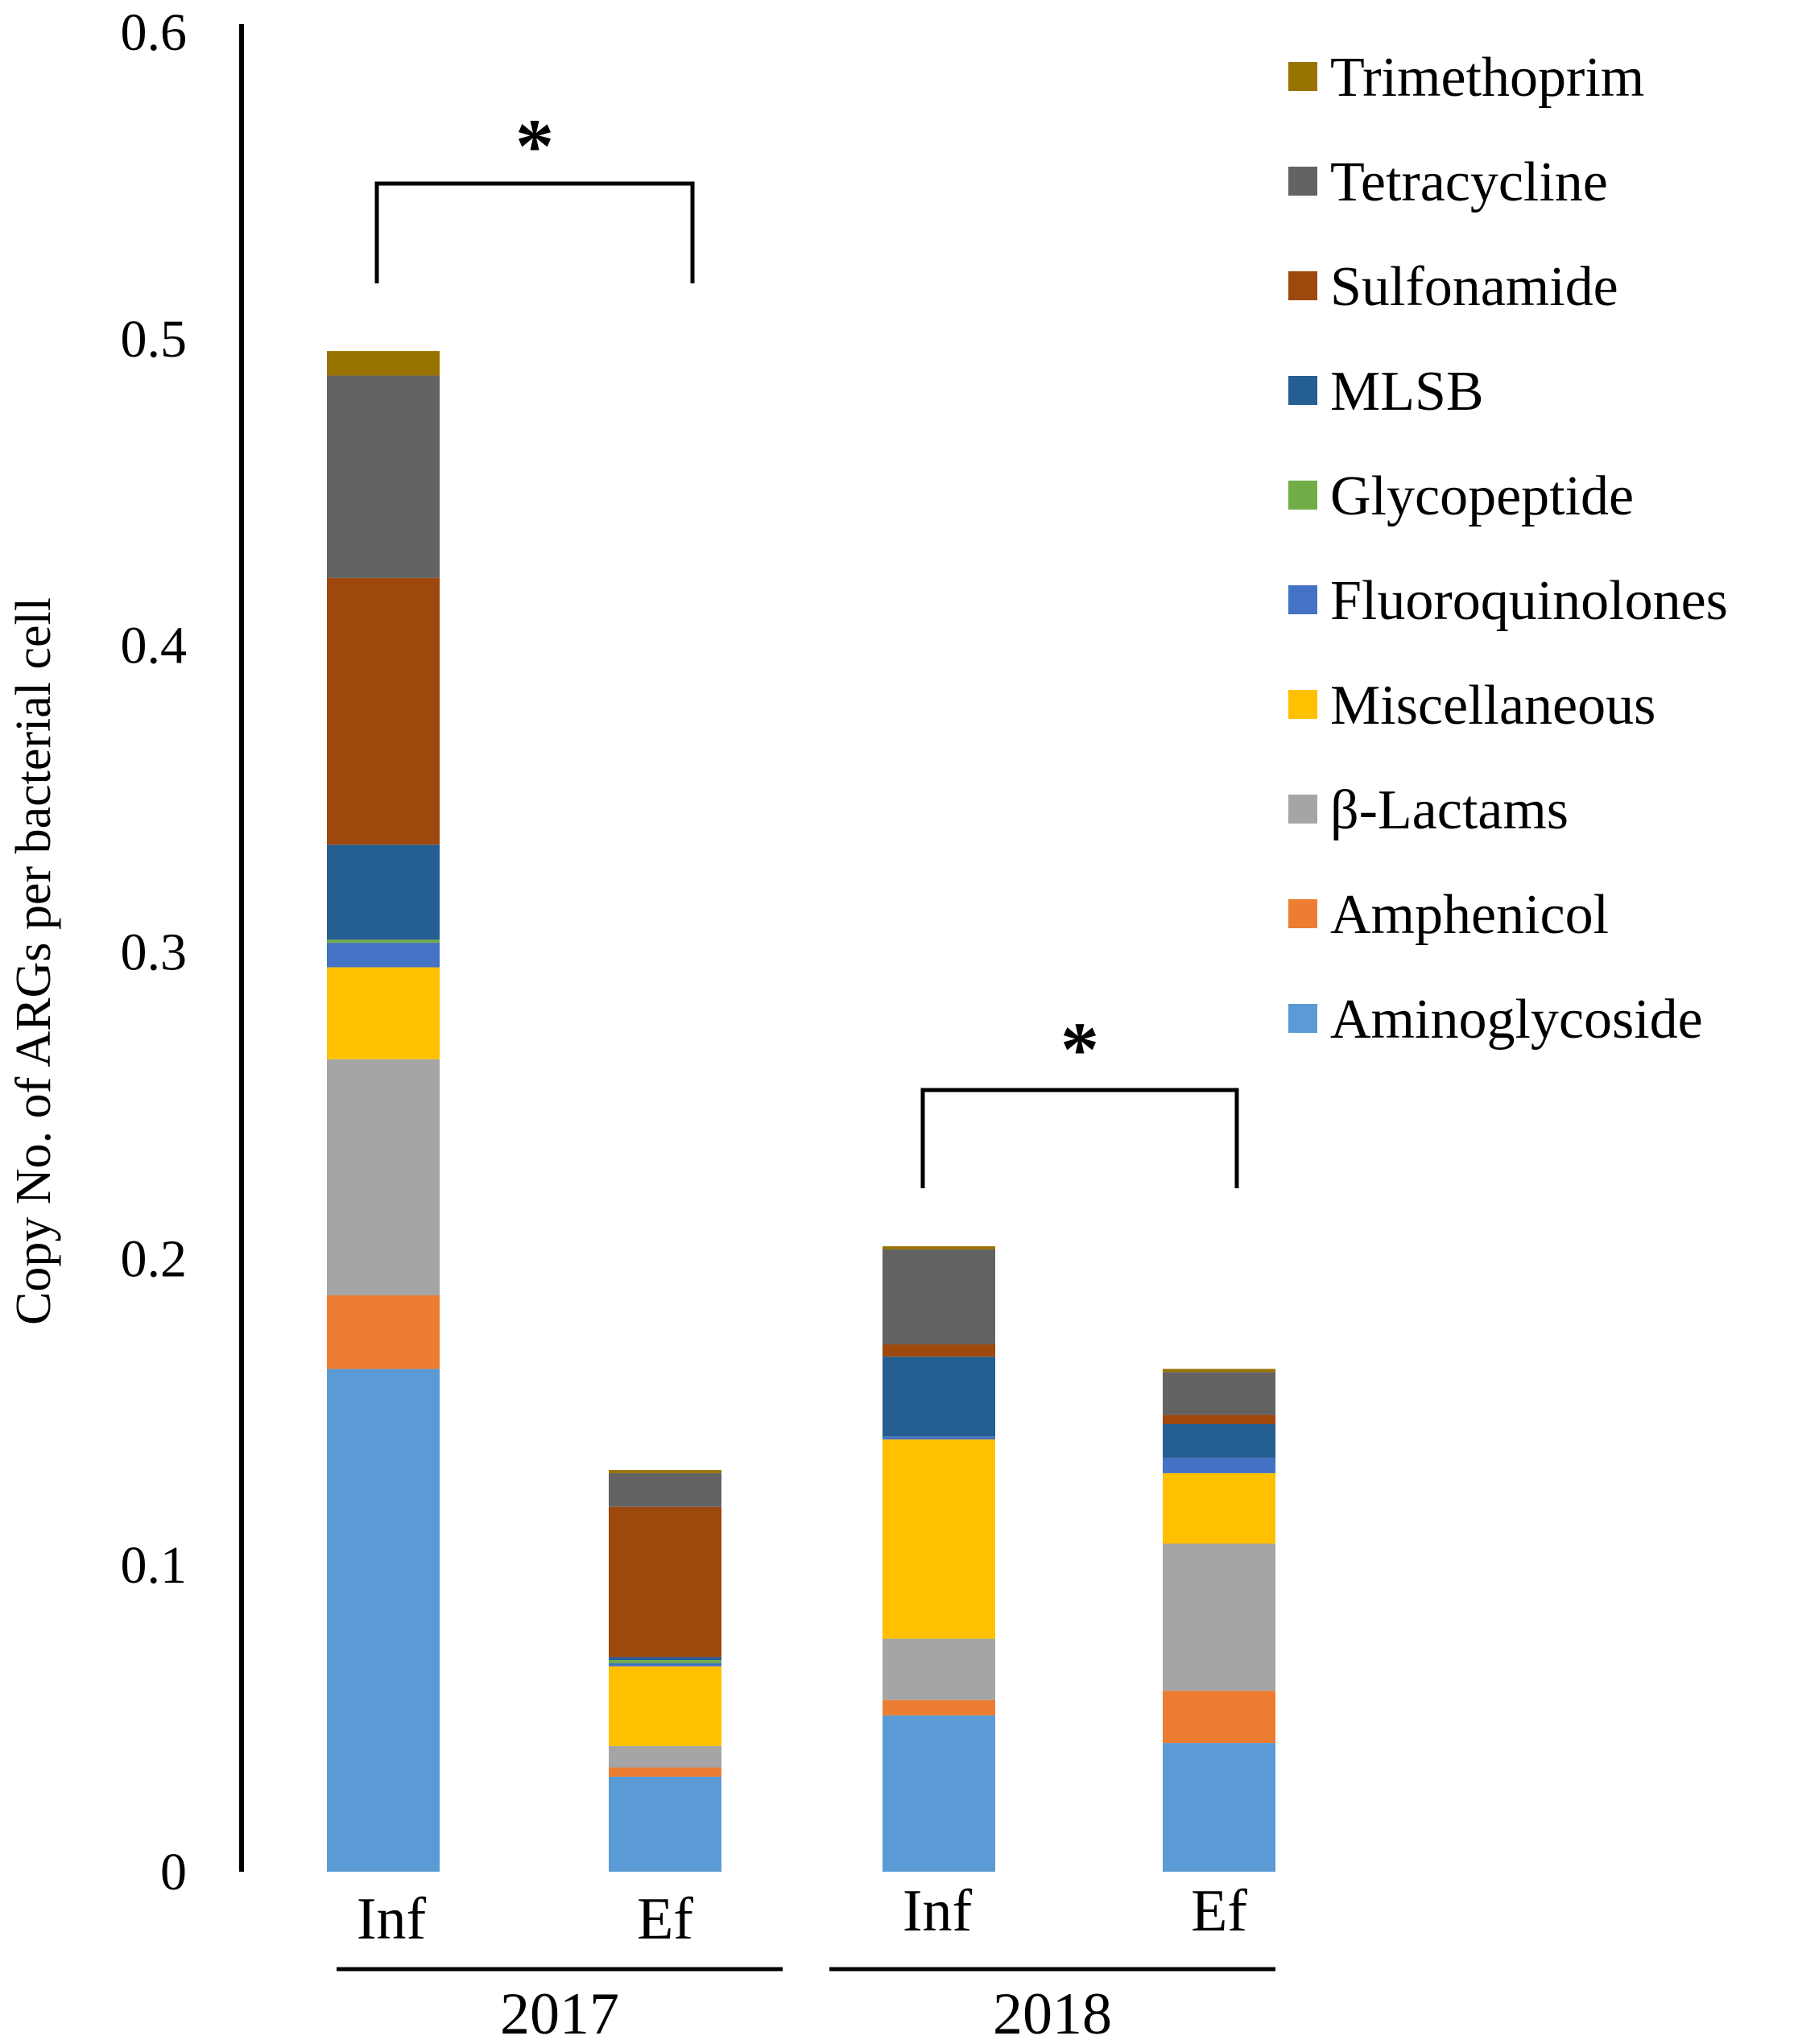 This screenshot has height=2044, width=1794. I want to click on y-tick-label: 0.5, so click(154, 339).